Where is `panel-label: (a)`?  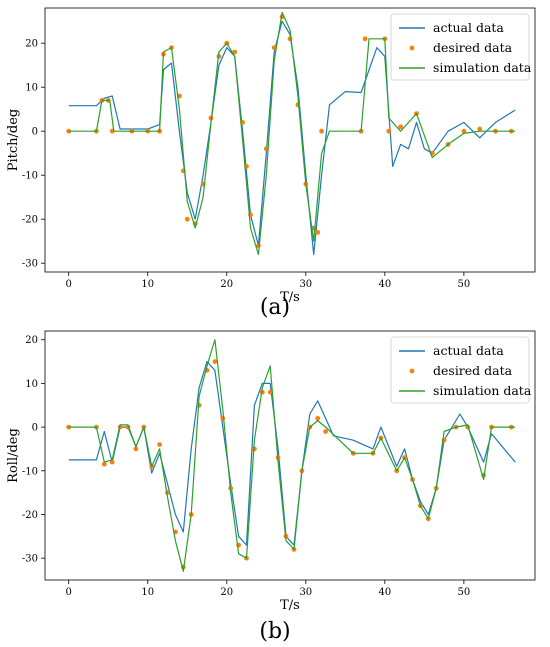 panel-label: (a) is located at coordinates (275, 307).